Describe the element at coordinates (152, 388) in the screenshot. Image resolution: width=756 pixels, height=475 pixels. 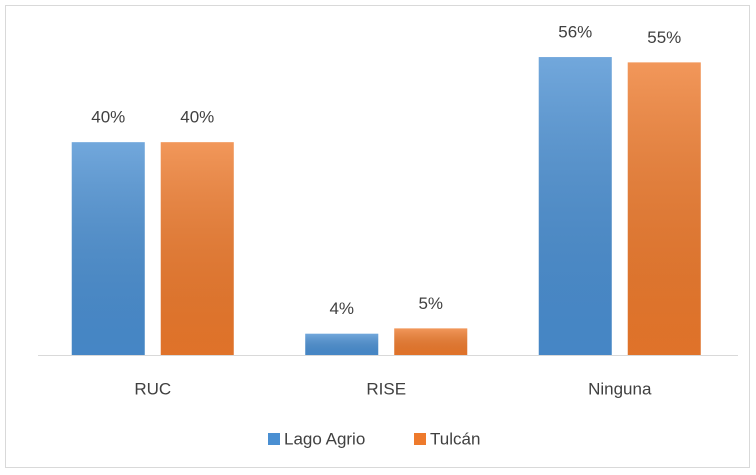
I see `x-tick-label: RUC` at that location.